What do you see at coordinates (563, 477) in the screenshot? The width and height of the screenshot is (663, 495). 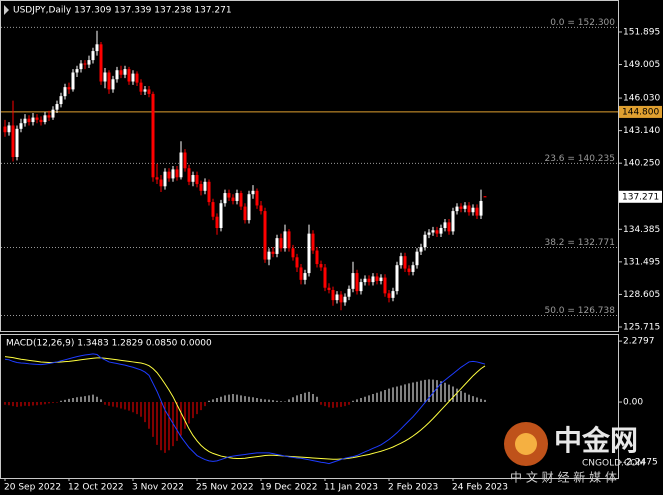 I see `watermark-slogan: 中 文 财 经 新 媒 体` at bounding box center [563, 477].